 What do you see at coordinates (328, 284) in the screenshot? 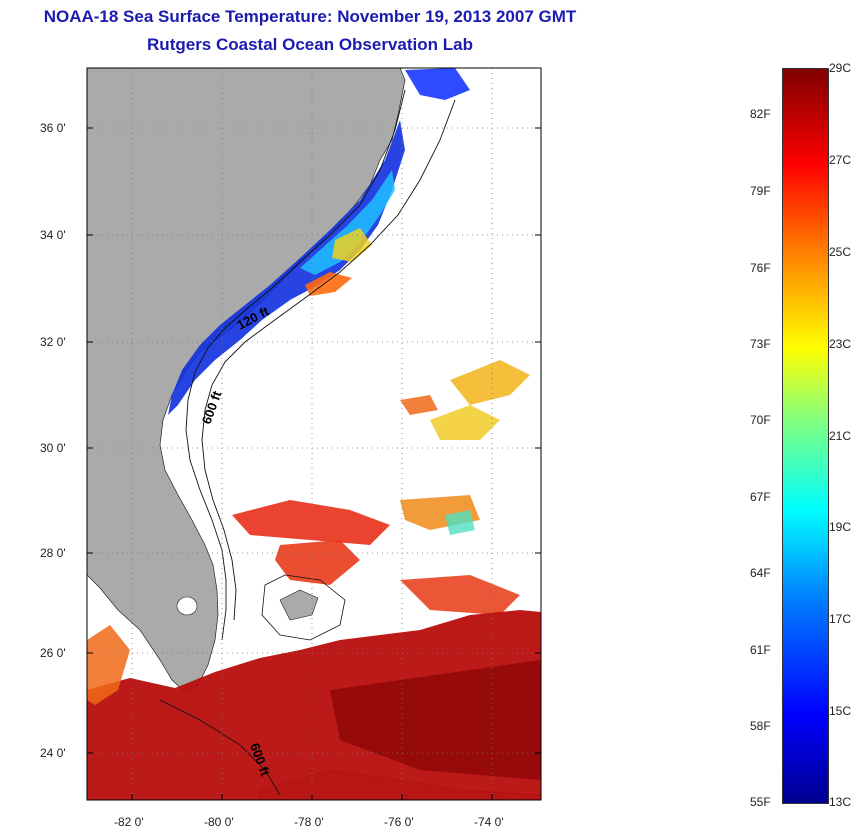
I see `sst-warm-patch` at bounding box center [328, 284].